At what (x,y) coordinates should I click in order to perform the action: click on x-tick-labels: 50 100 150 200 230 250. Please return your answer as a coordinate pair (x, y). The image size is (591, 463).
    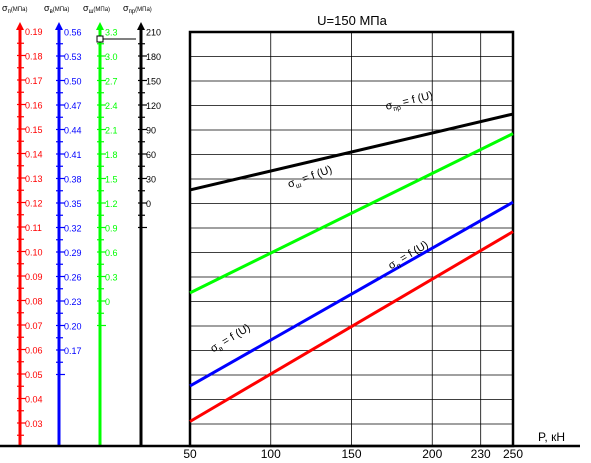
    Looking at the image, I should click on (353, 454).